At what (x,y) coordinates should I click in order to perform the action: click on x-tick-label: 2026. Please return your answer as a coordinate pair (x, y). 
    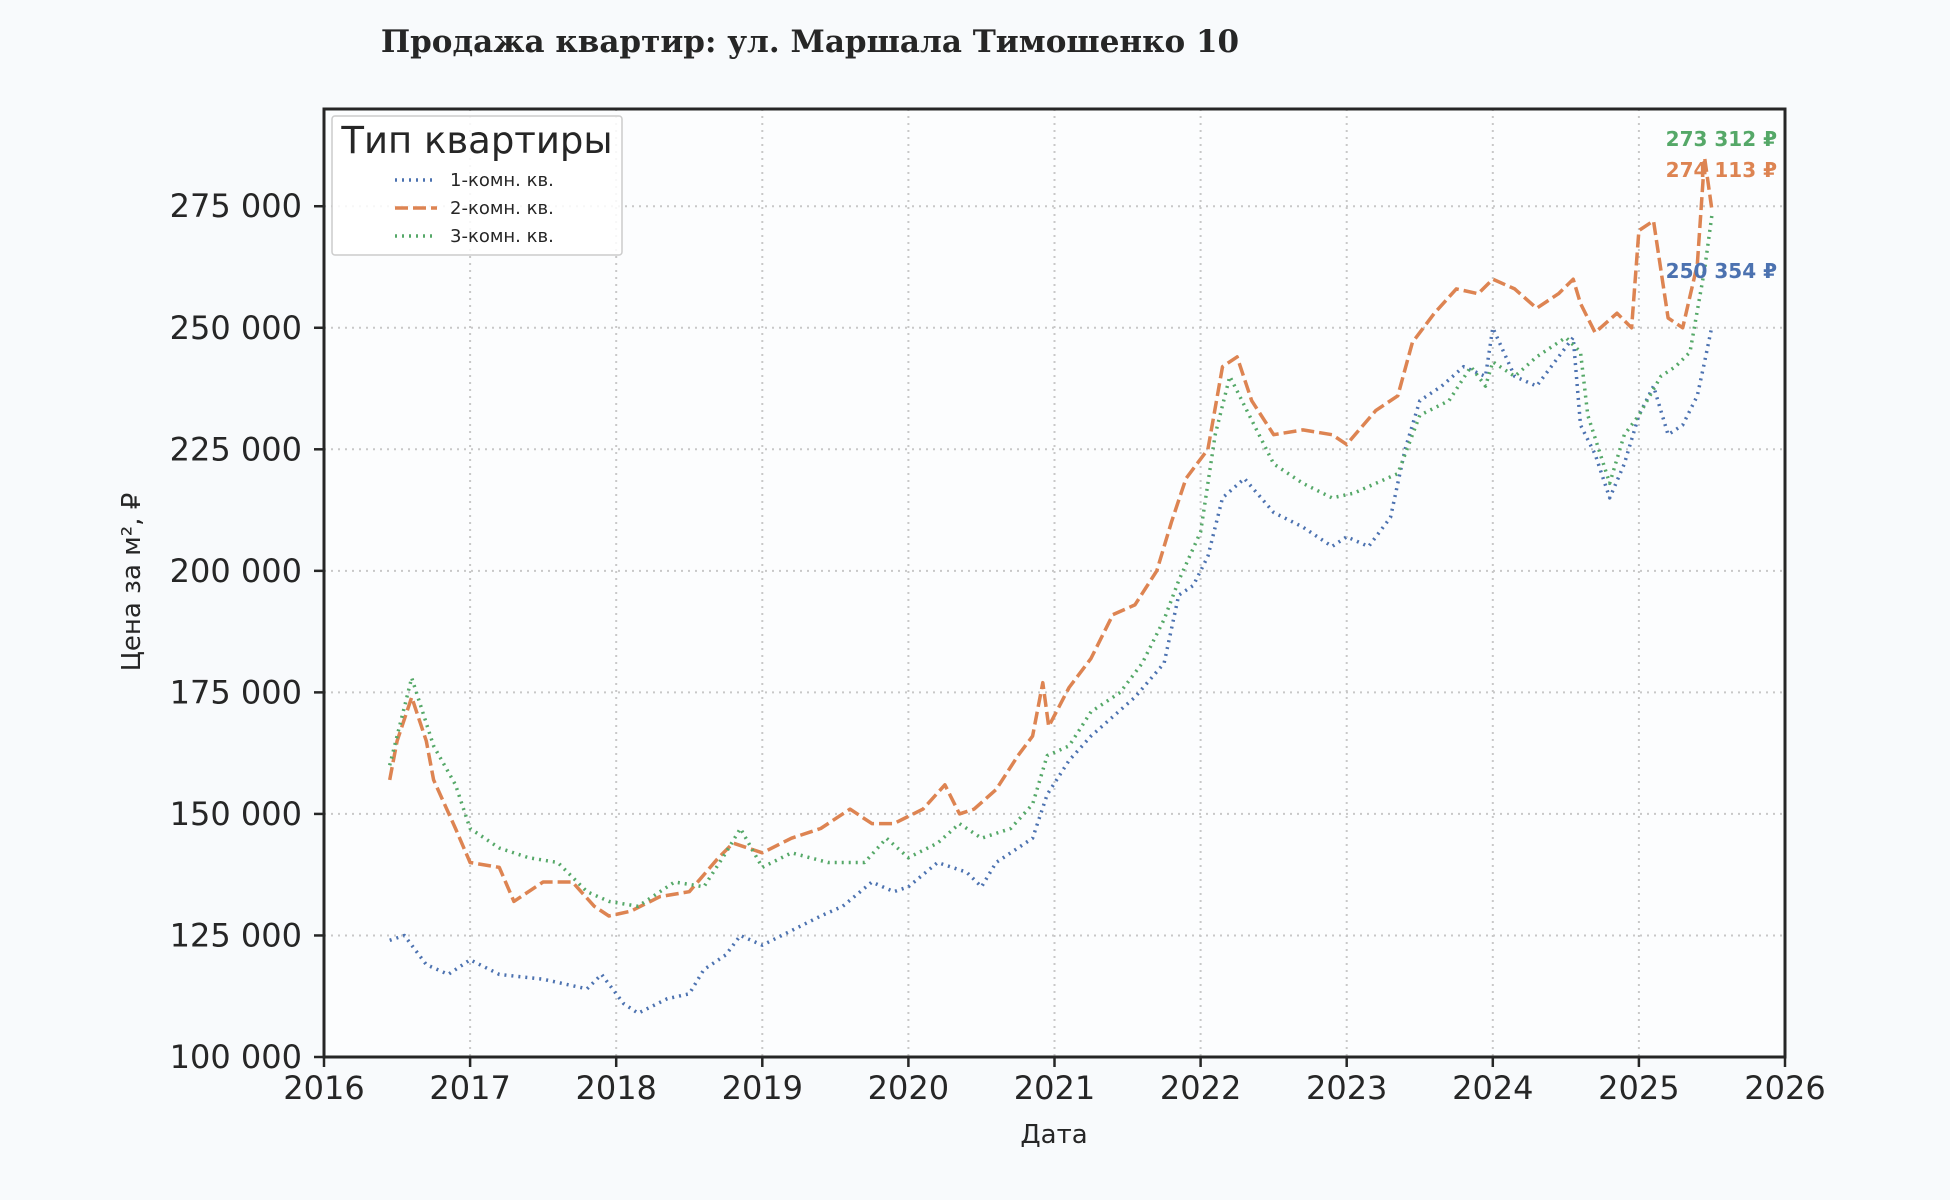
    Looking at the image, I should click on (1784, 1088).